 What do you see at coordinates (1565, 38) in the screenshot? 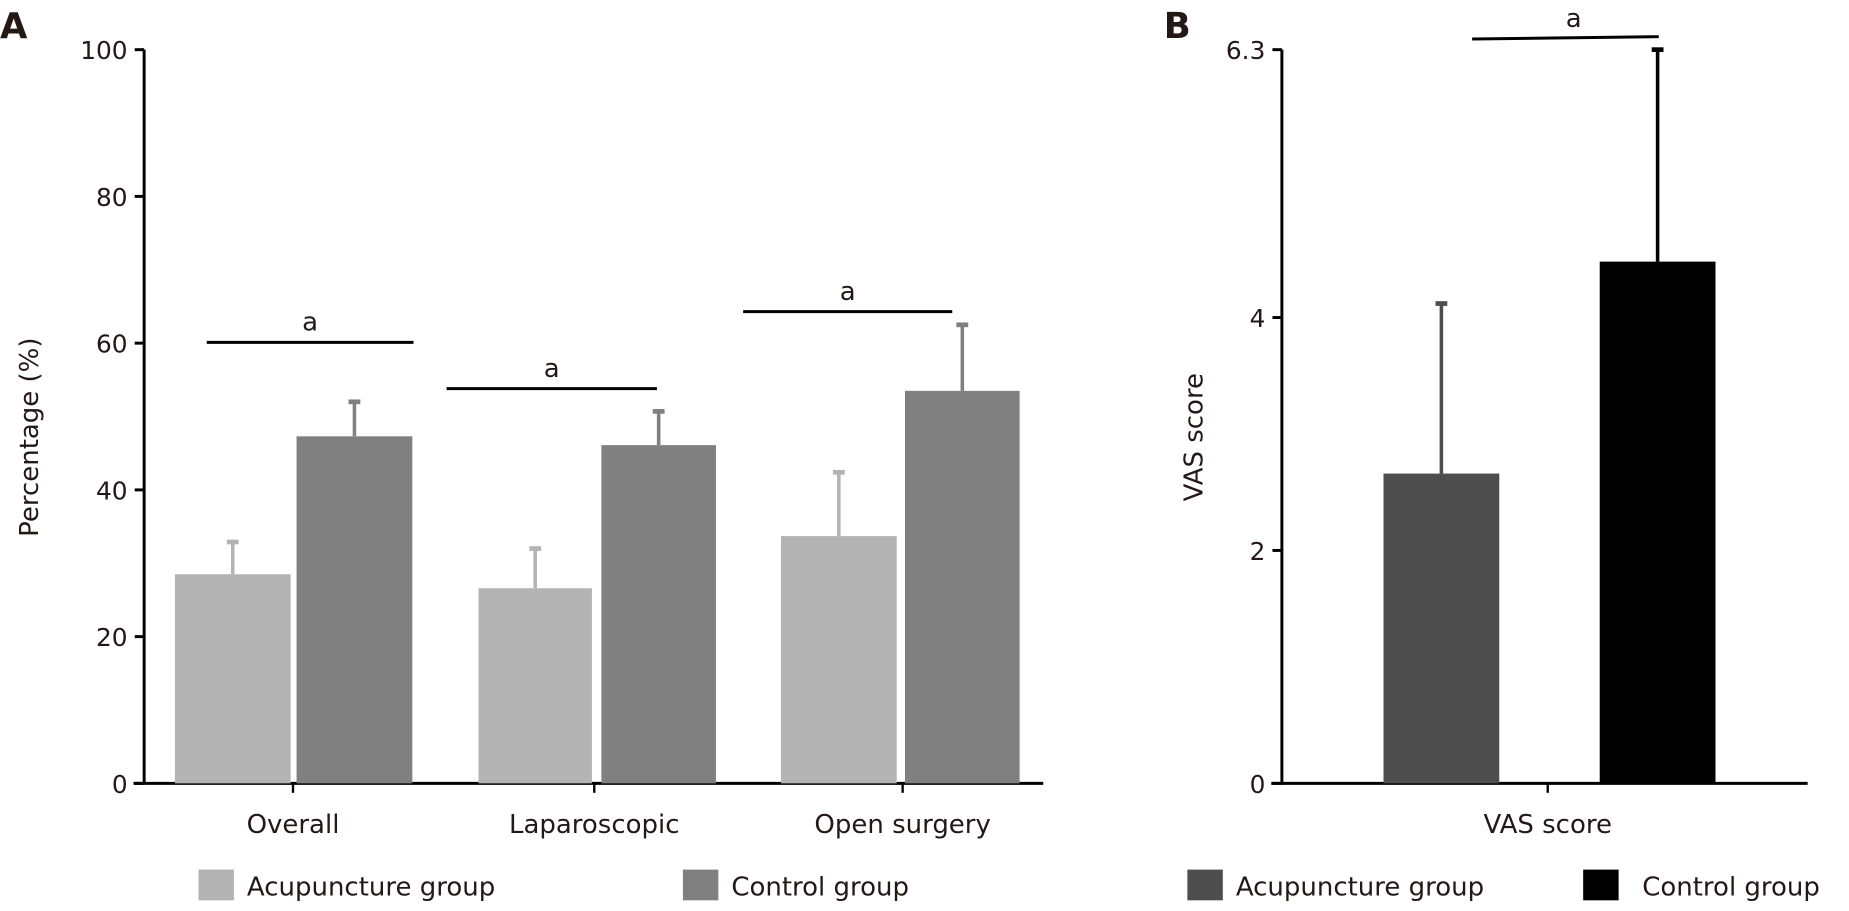
I see `significance-line` at bounding box center [1565, 38].